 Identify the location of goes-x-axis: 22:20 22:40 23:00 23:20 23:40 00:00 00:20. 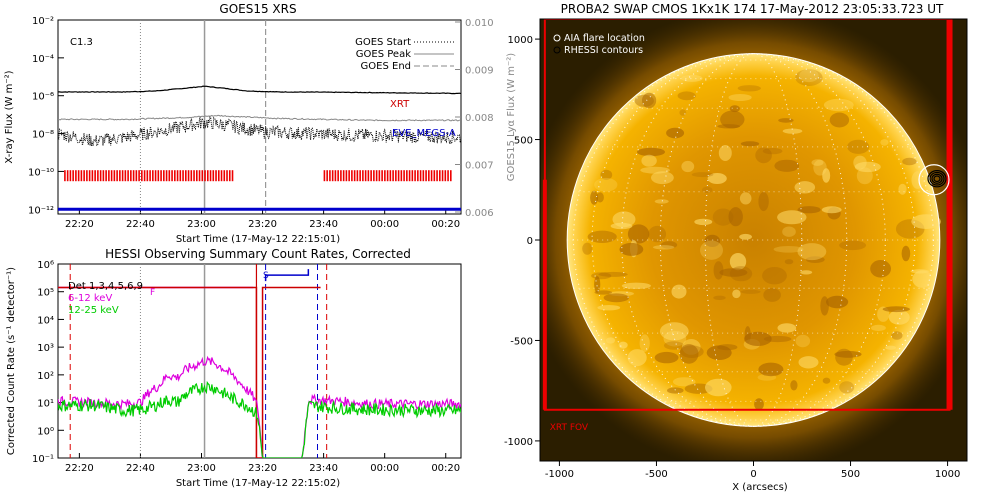
(262, 219).